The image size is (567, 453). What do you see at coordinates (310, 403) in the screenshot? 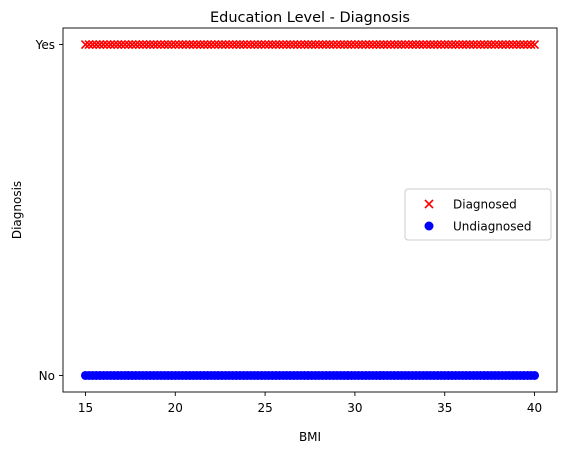
I see `x-axis-ticks: 15 20 25 30 35 40` at bounding box center [310, 403].